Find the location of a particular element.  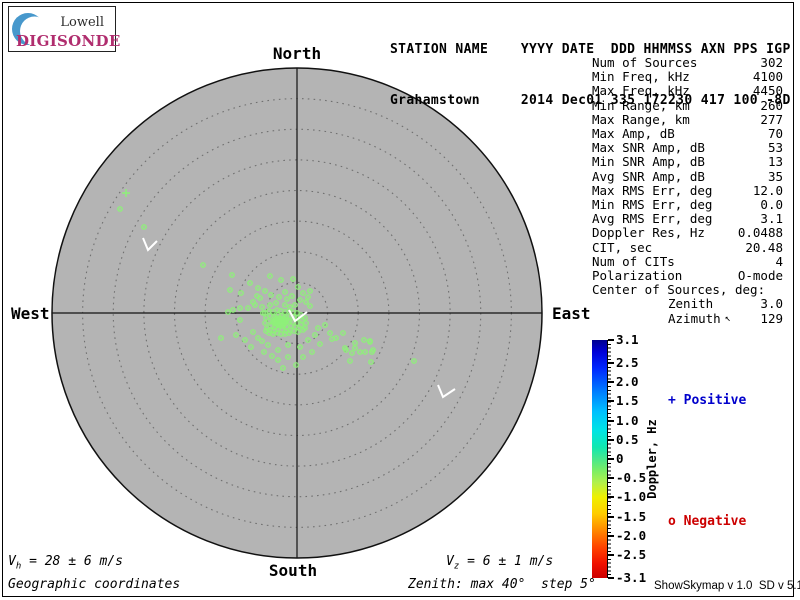

logo-lowell-text: Lowell is located at coordinates (82, 22).